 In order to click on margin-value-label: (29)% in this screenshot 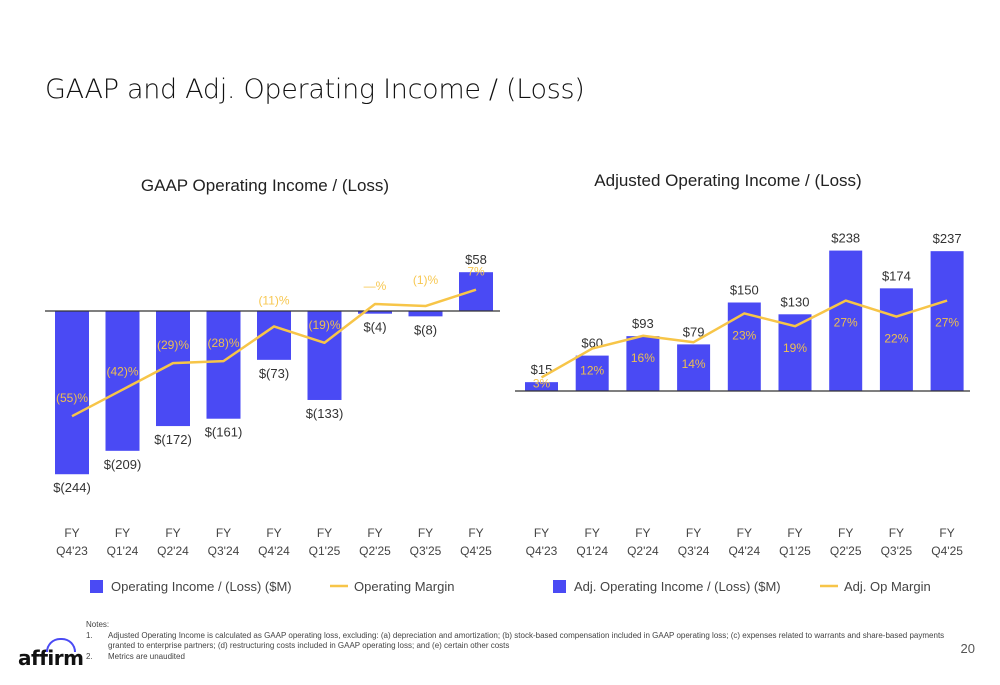, I will do `click(173, 345)`.